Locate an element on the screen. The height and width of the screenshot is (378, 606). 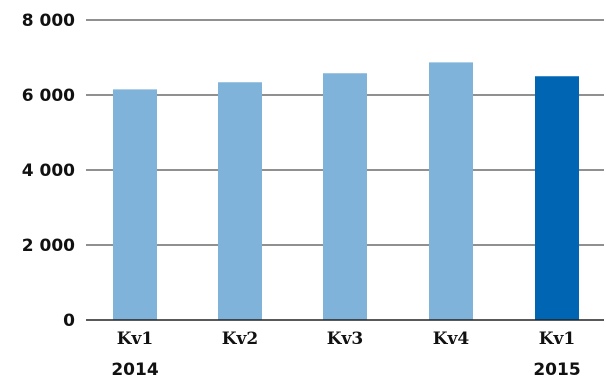
x-category-label-5: Kv1 is located at coordinates (557, 339).